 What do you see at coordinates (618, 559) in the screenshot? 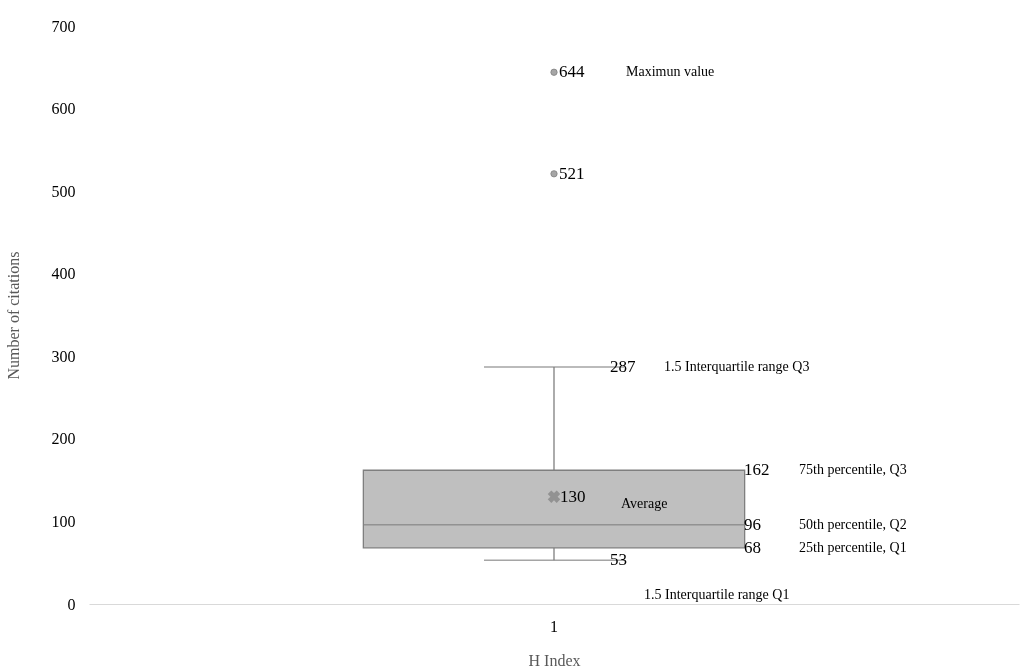
I see `annotation: 53` at bounding box center [618, 559].